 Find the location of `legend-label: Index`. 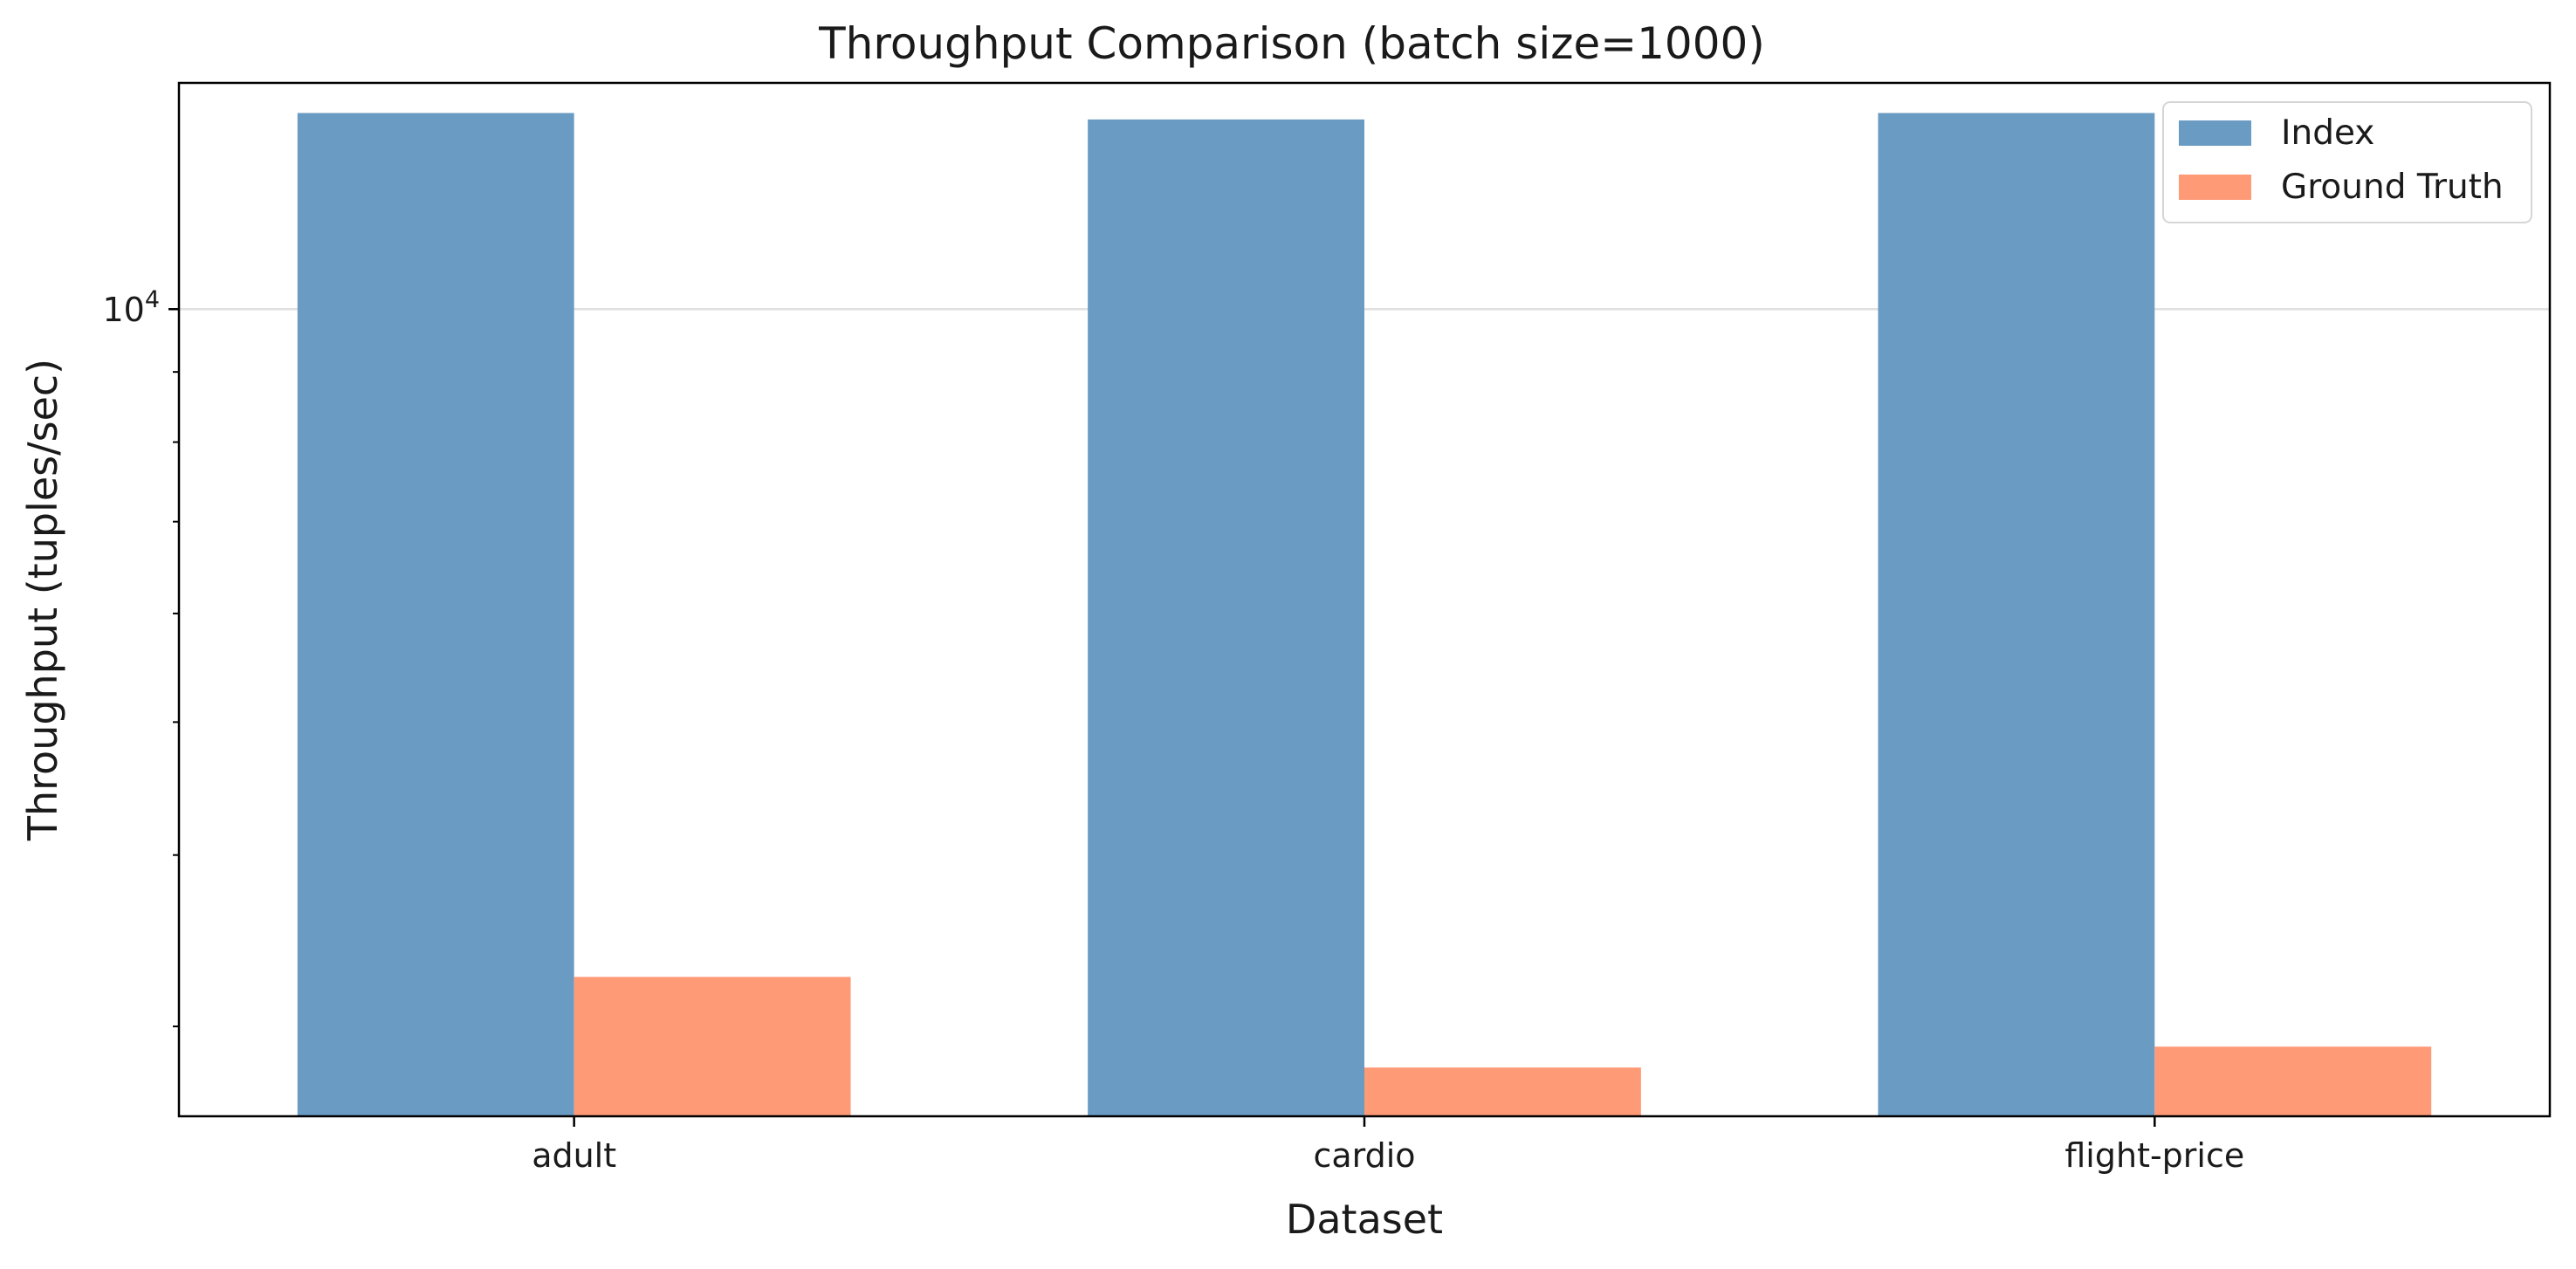

legend-label: Index is located at coordinates (2327, 133).